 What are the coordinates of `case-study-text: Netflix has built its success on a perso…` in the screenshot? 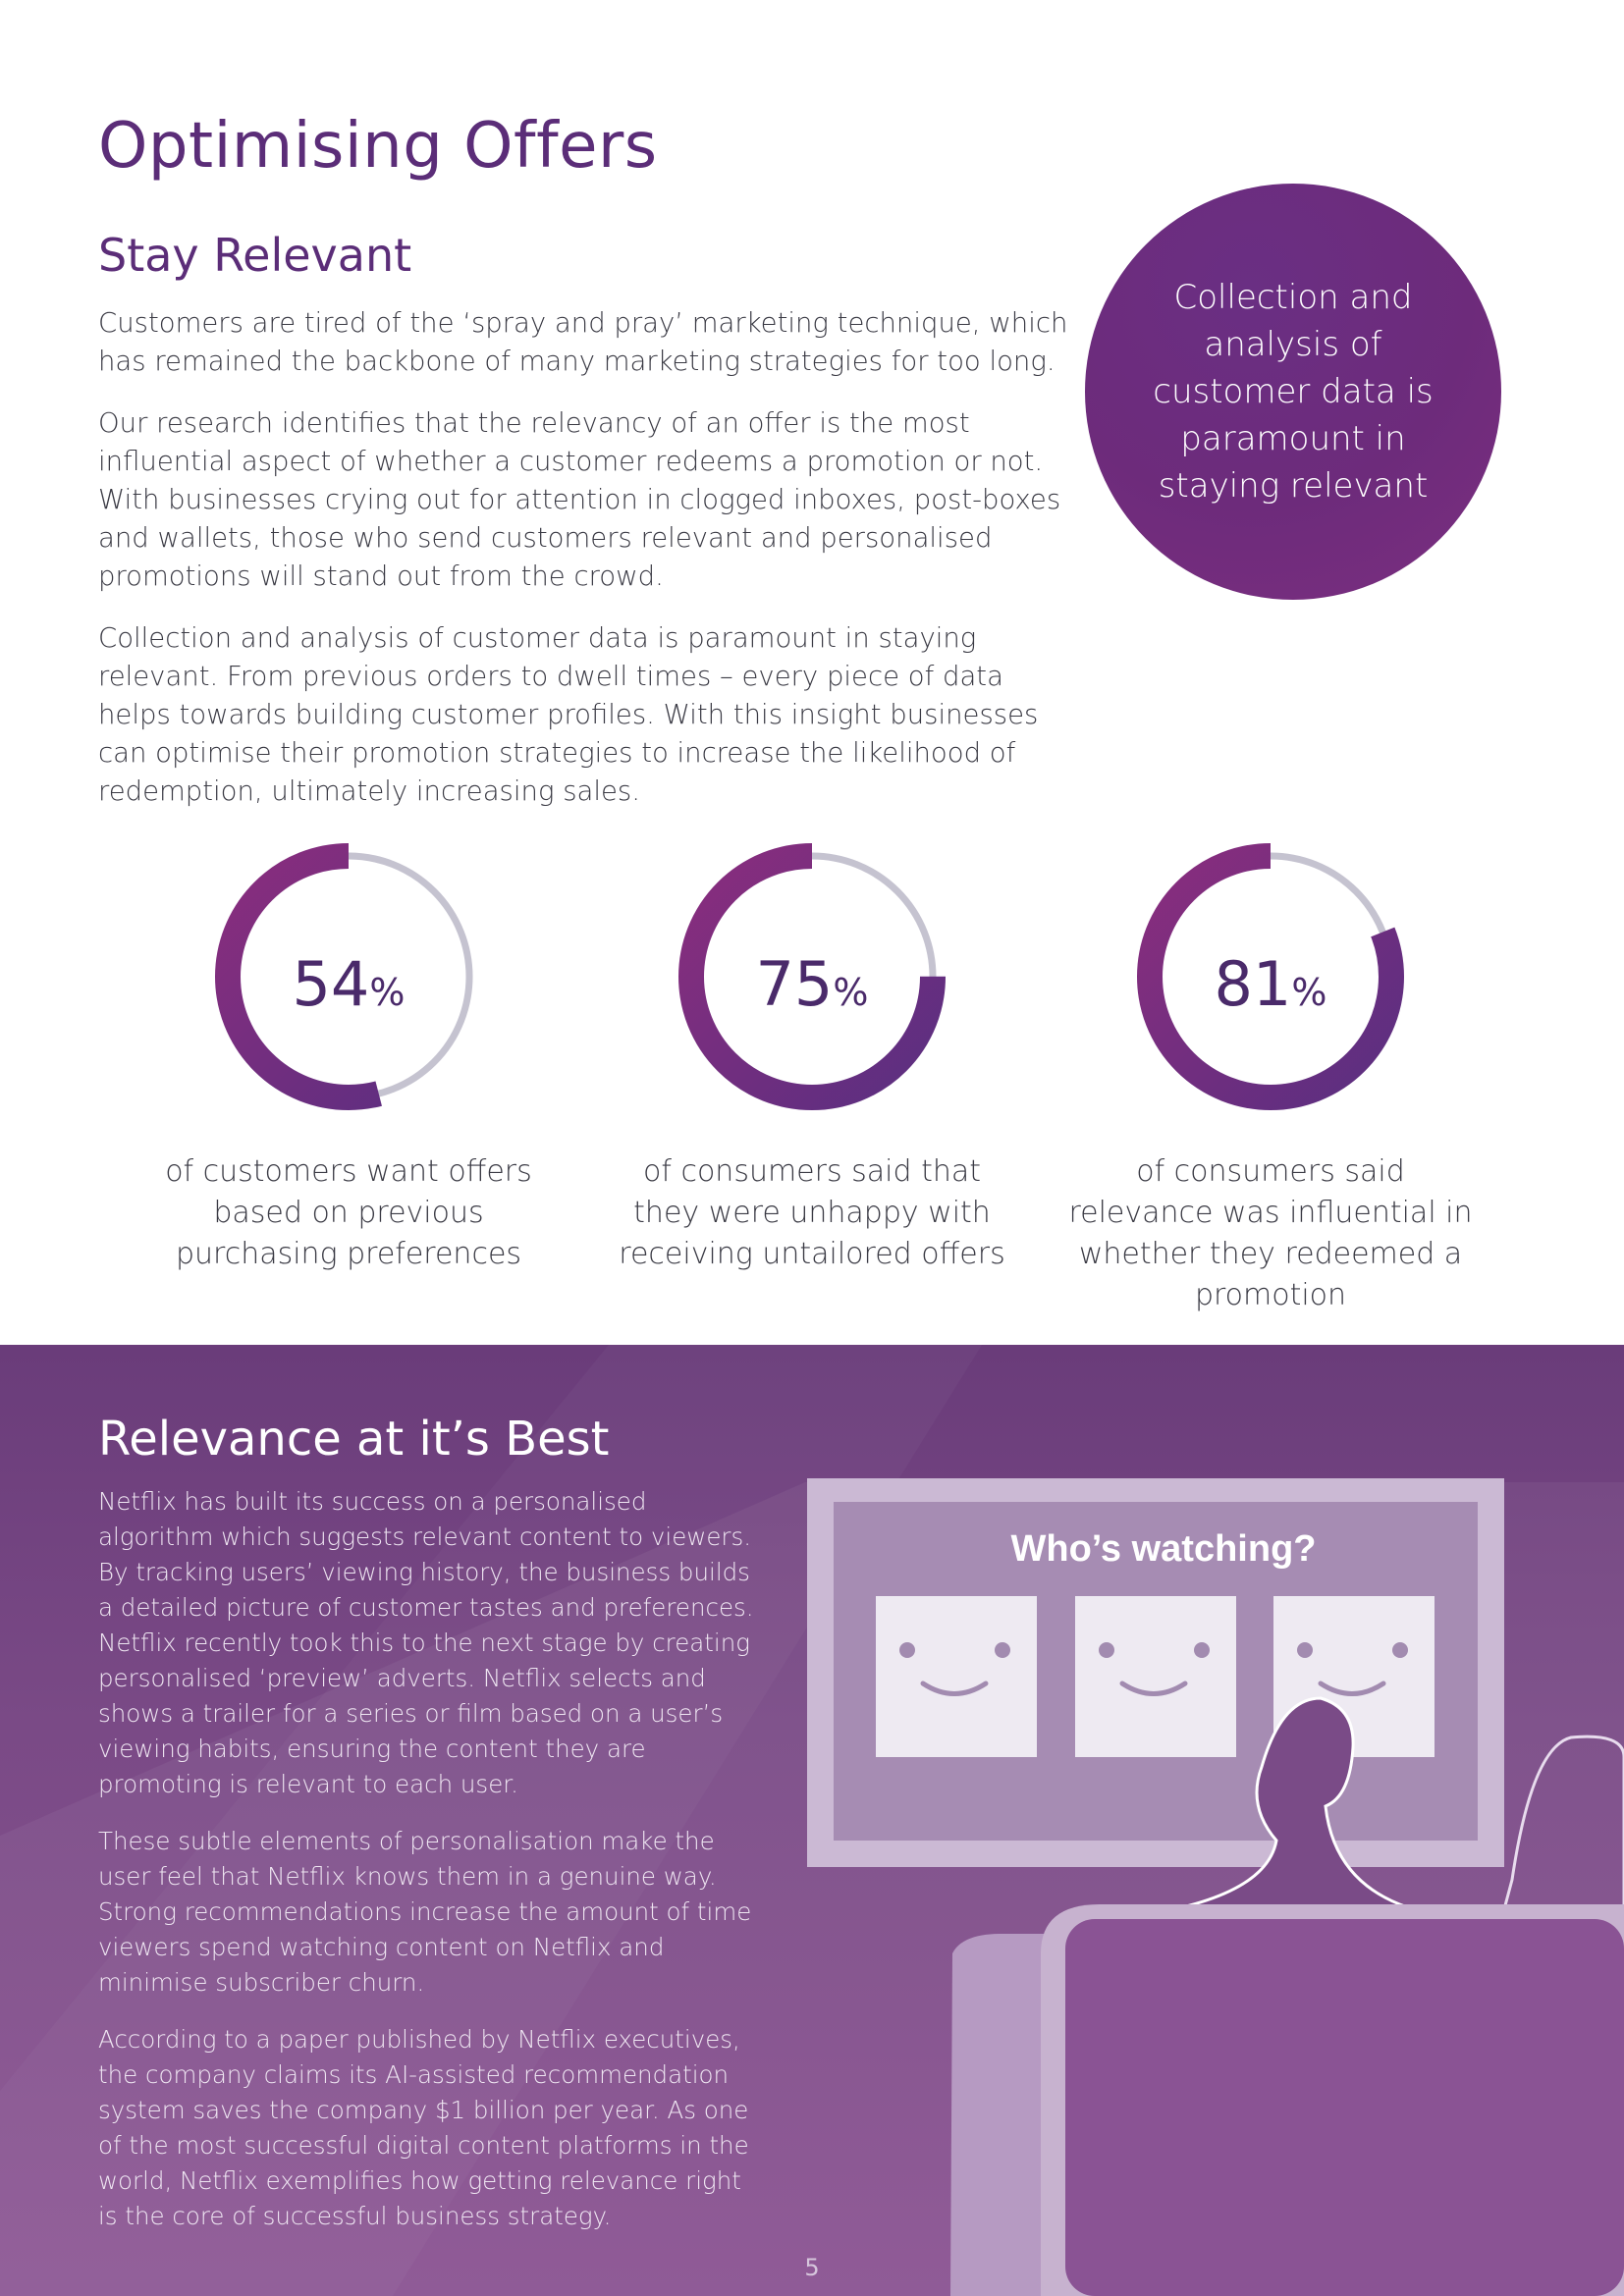 It's located at (432, 1870).